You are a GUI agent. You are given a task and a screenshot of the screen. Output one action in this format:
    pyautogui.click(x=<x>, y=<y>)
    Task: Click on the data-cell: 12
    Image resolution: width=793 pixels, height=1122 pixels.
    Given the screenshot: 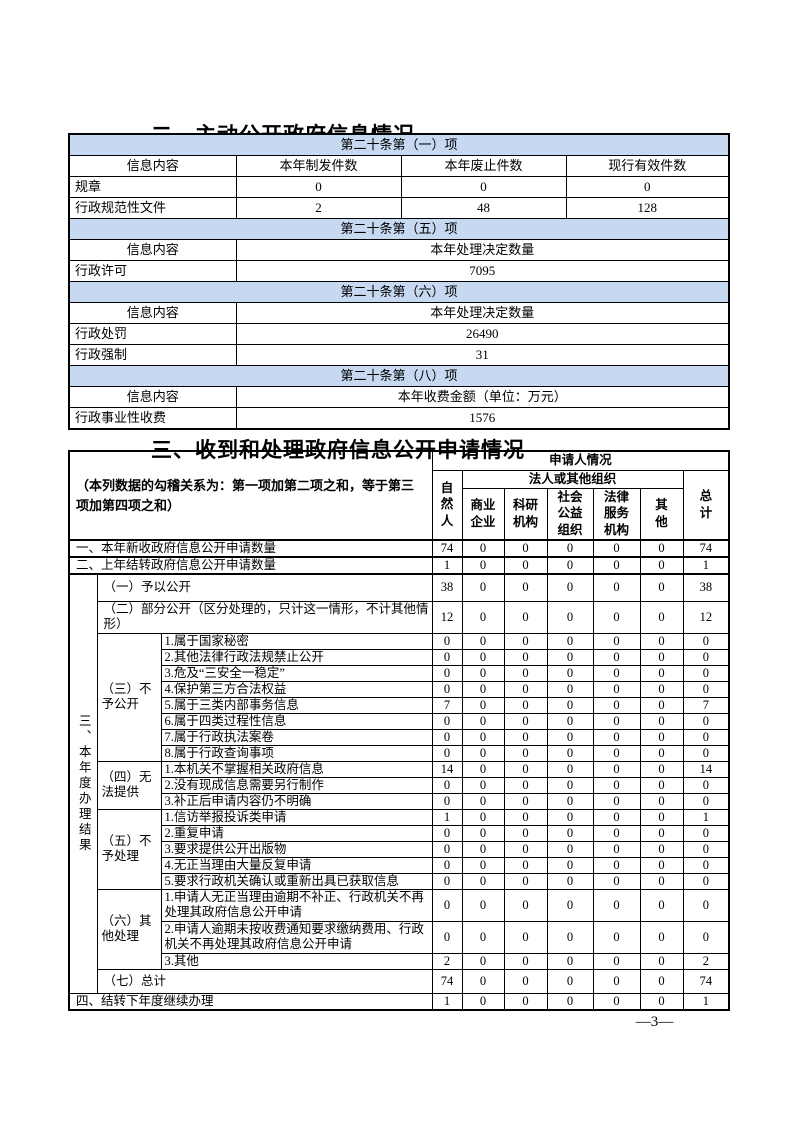 What is the action you would take?
    pyautogui.click(x=447, y=617)
    